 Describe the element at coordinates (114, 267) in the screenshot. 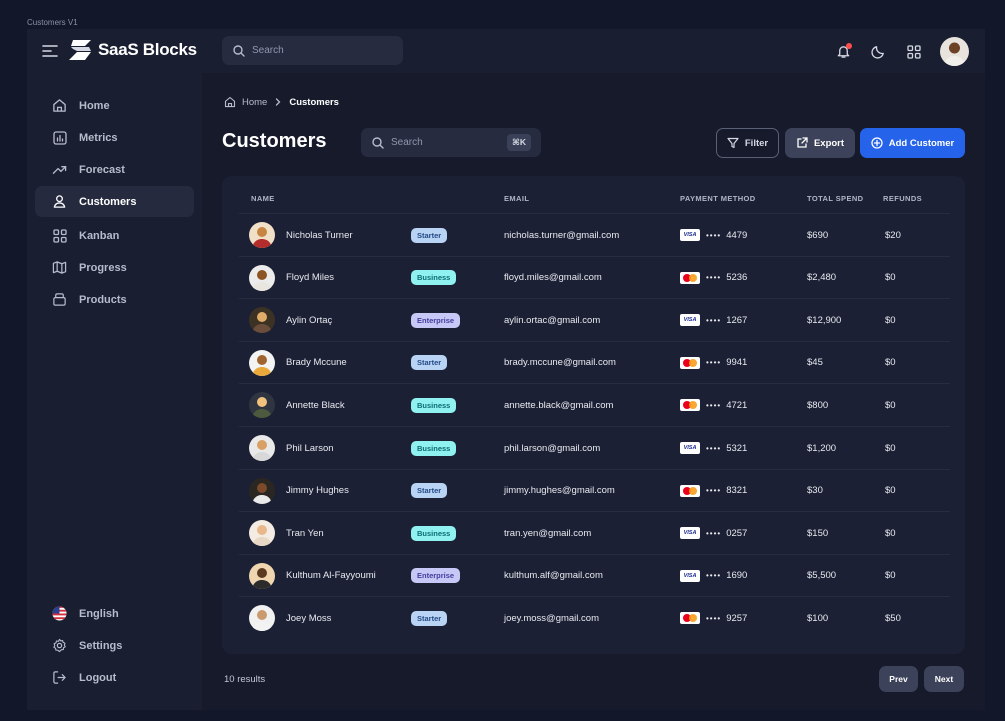

I see `sidebar-item-progress: Progress` at that location.